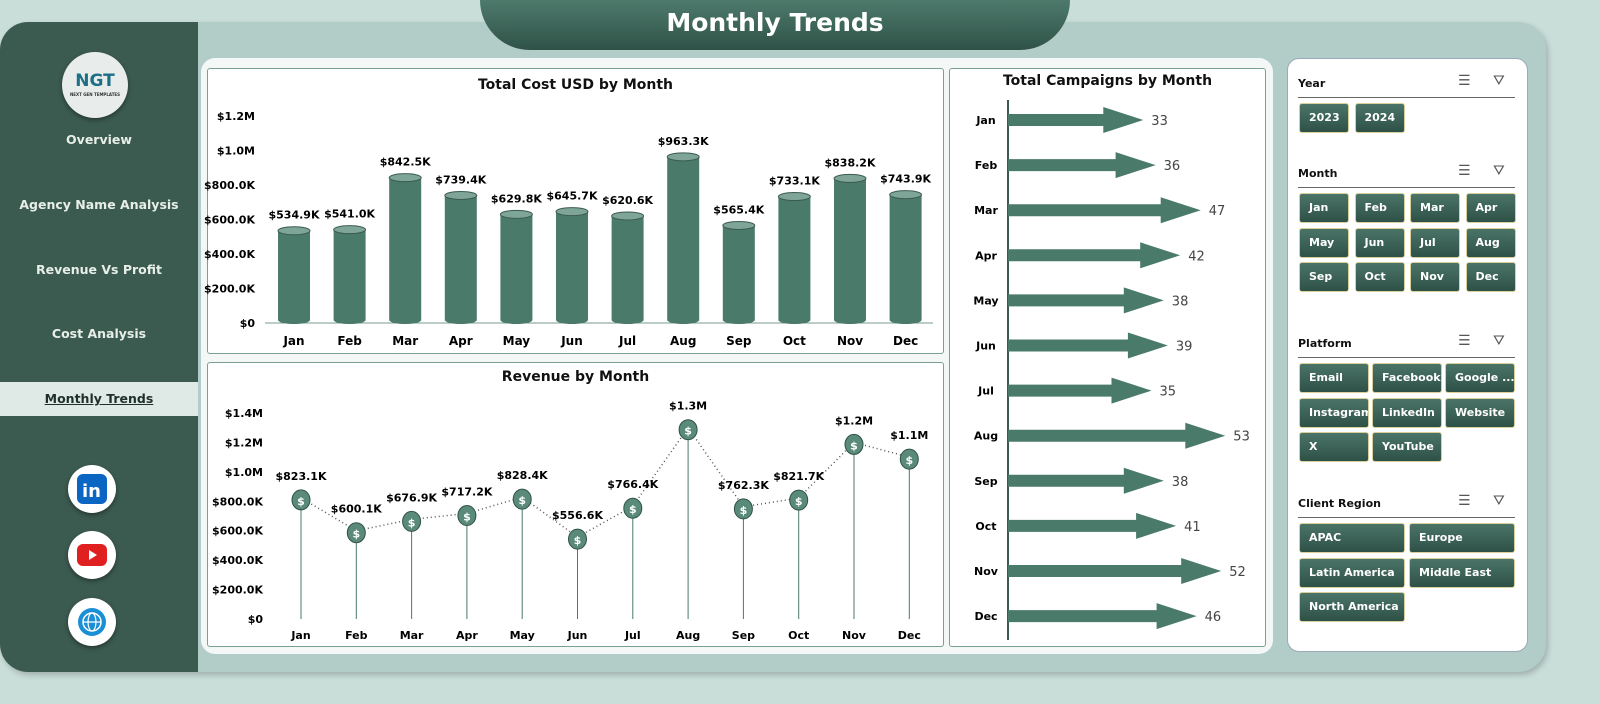 The width and height of the screenshot is (1600, 704). What do you see at coordinates (1334, 412) in the screenshot?
I see `slicer-button: Instagram` at bounding box center [1334, 412].